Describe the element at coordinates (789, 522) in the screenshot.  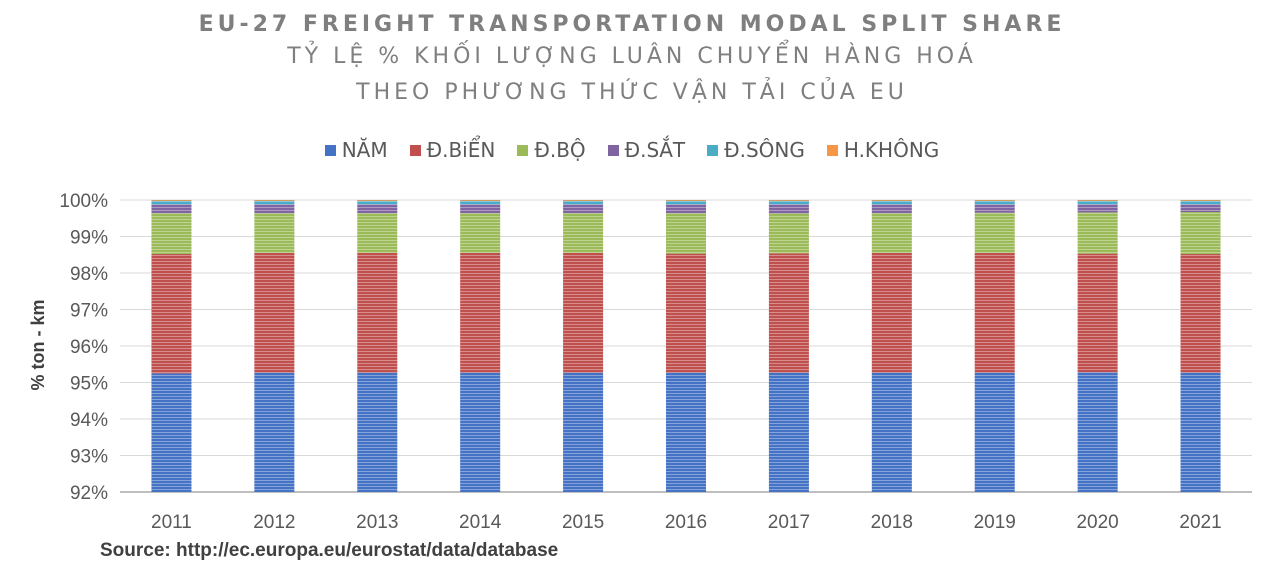
I see `x-tick-label: 2017` at that location.